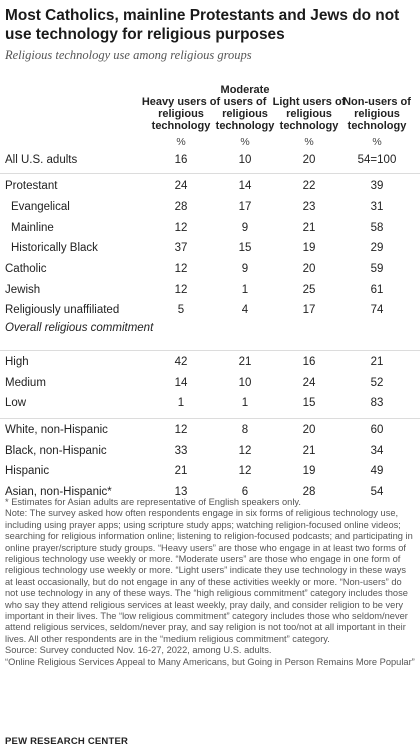  Describe the element at coordinates (245, 310) in the screenshot. I see `table-cell: 4` at that location.